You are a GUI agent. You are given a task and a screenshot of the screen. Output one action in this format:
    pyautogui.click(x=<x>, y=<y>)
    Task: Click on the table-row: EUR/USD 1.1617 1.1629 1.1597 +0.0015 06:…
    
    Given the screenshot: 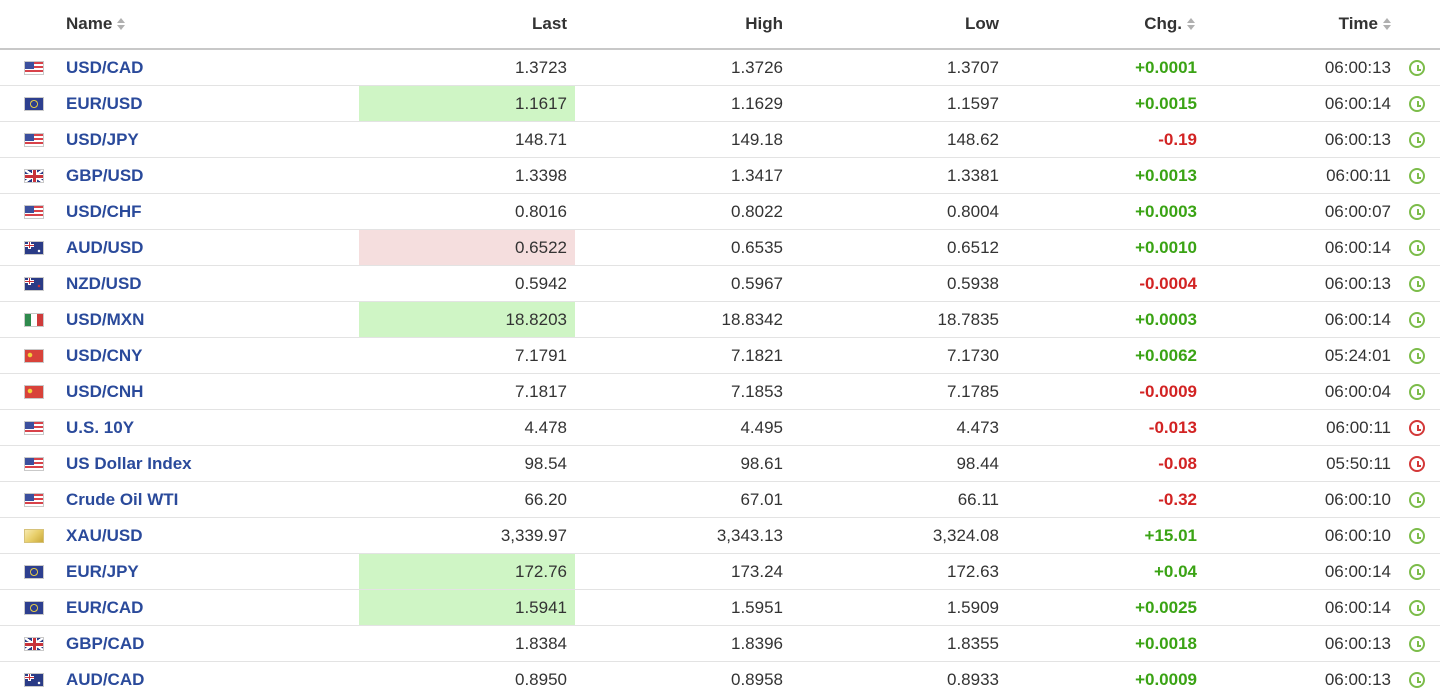 What is the action you would take?
    pyautogui.click(x=720, y=103)
    